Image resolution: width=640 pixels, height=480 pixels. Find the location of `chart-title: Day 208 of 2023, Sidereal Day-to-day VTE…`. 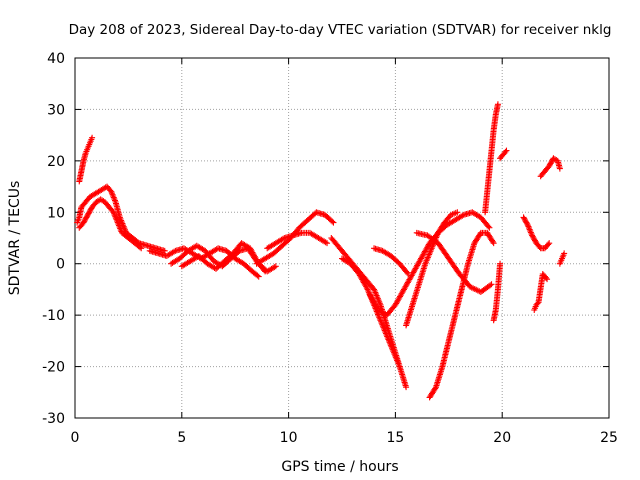

chart-title: Day 208 of 2023, Sidereal Day-to-day VTE… is located at coordinates (340, 30).